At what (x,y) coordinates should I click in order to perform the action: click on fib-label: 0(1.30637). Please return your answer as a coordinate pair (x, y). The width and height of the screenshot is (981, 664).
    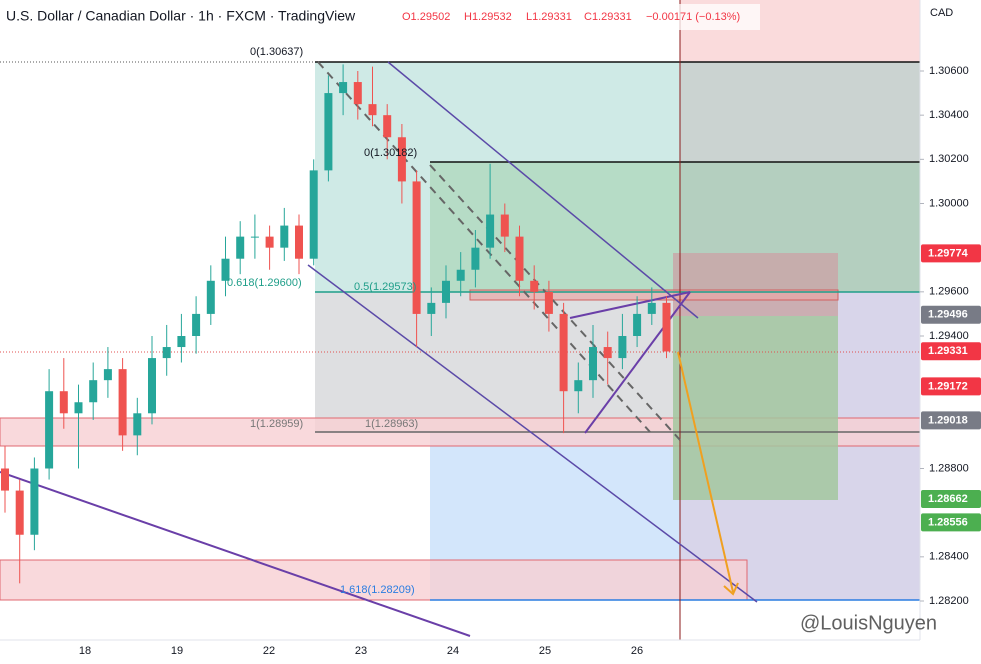
    Looking at the image, I should click on (276, 52).